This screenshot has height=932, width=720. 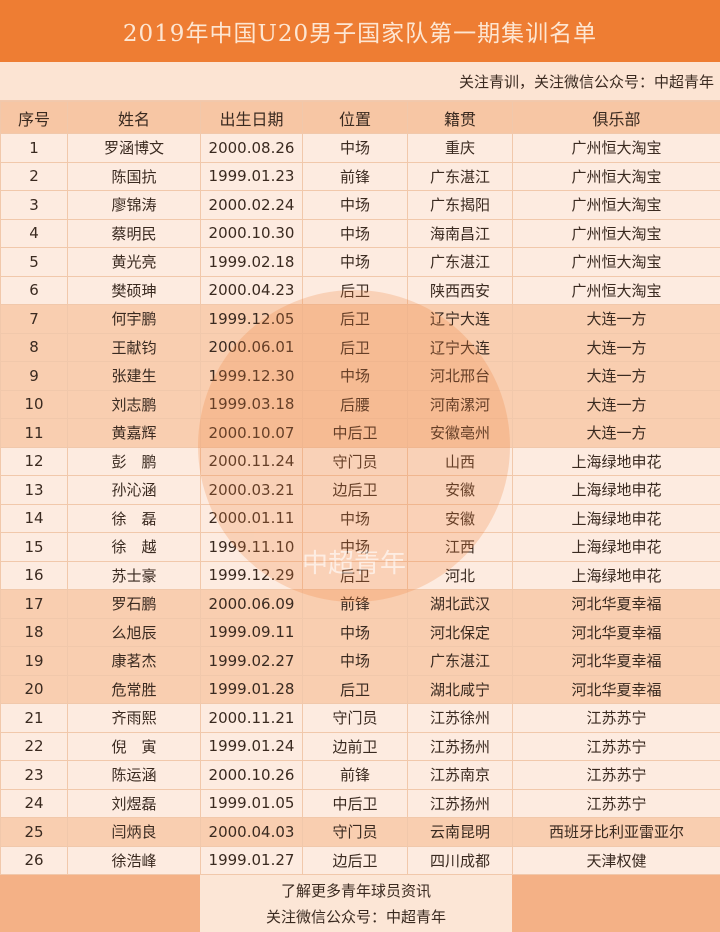 I want to click on table-cell: 2, so click(x=34, y=176).